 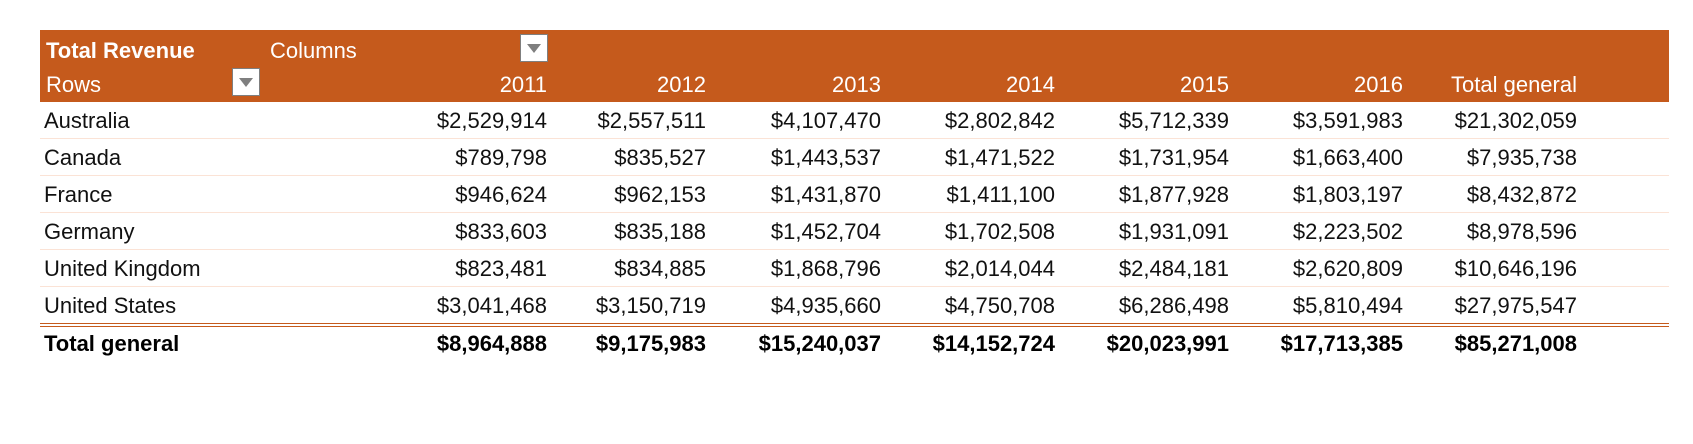 What do you see at coordinates (1347, 231) in the screenshot?
I see `value-cell: $2,223,502` at bounding box center [1347, 231].